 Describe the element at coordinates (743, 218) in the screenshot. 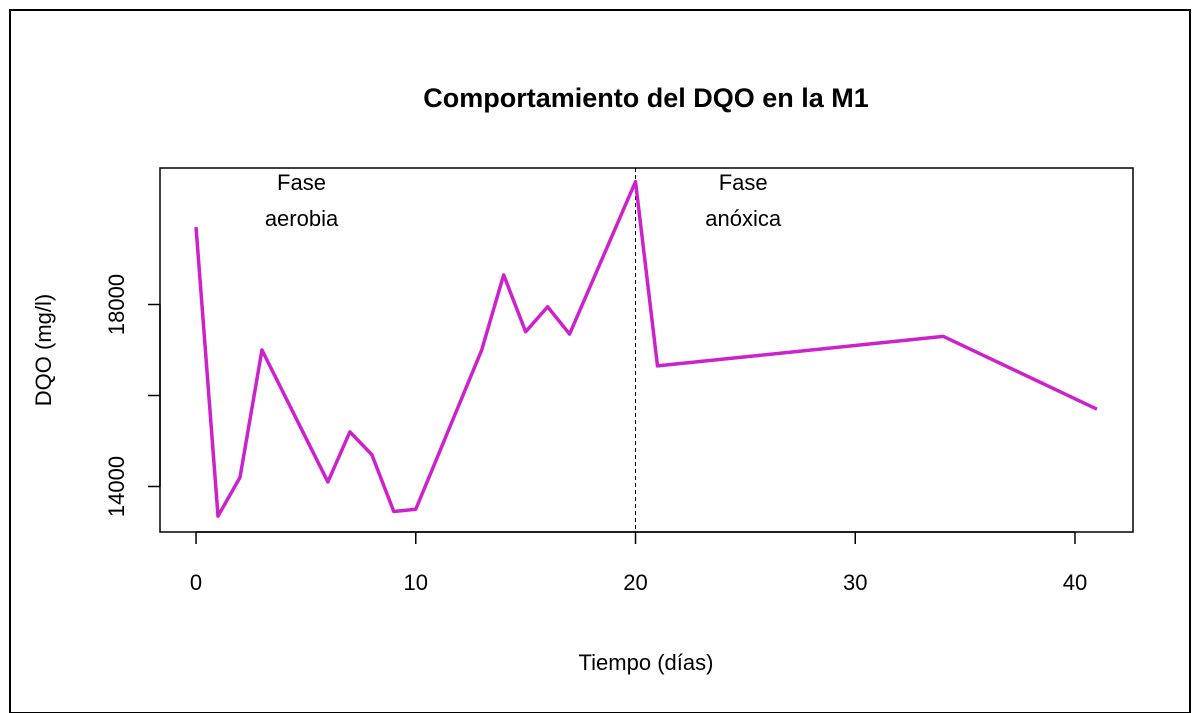

I see `annotation: anóxica` at that location.